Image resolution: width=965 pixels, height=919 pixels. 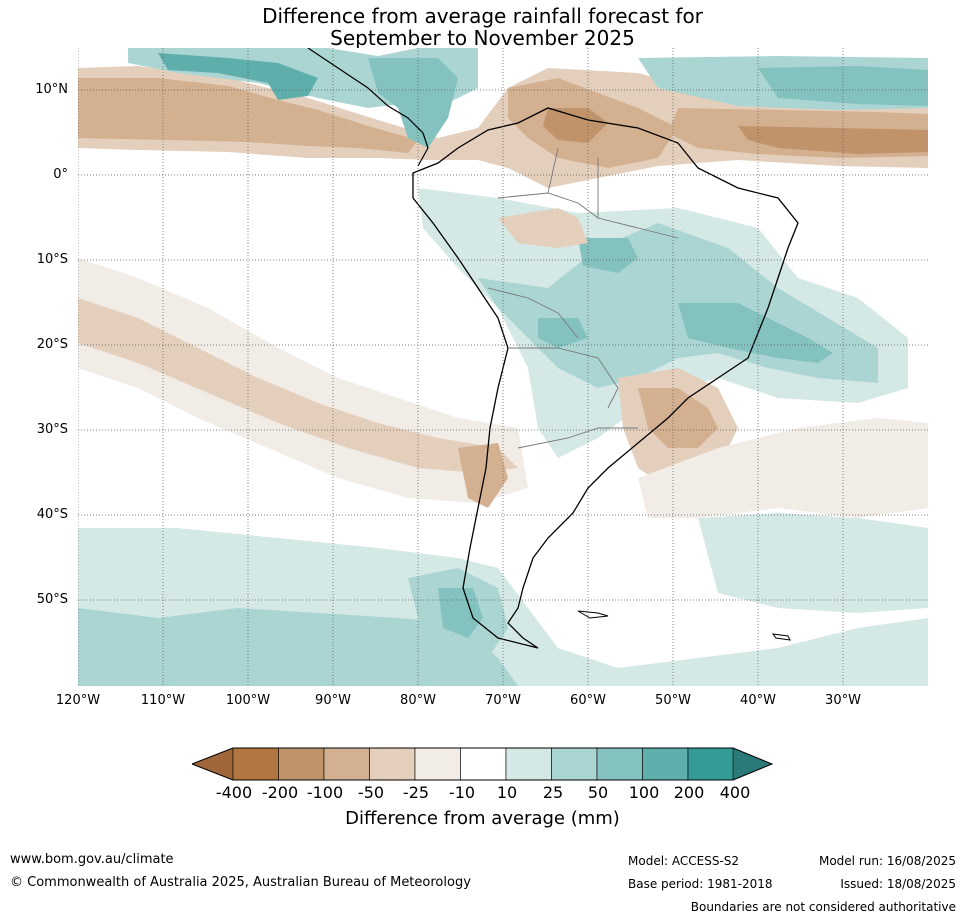 What do you see at coordinates (416, 792) in the screenshot?
I see `colorbar-label: -25` at bounding box center [416, 792].